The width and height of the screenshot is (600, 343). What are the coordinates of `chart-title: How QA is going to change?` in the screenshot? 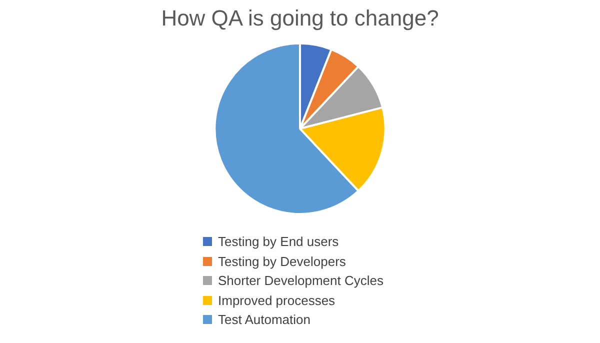 It's located at (300, 17).